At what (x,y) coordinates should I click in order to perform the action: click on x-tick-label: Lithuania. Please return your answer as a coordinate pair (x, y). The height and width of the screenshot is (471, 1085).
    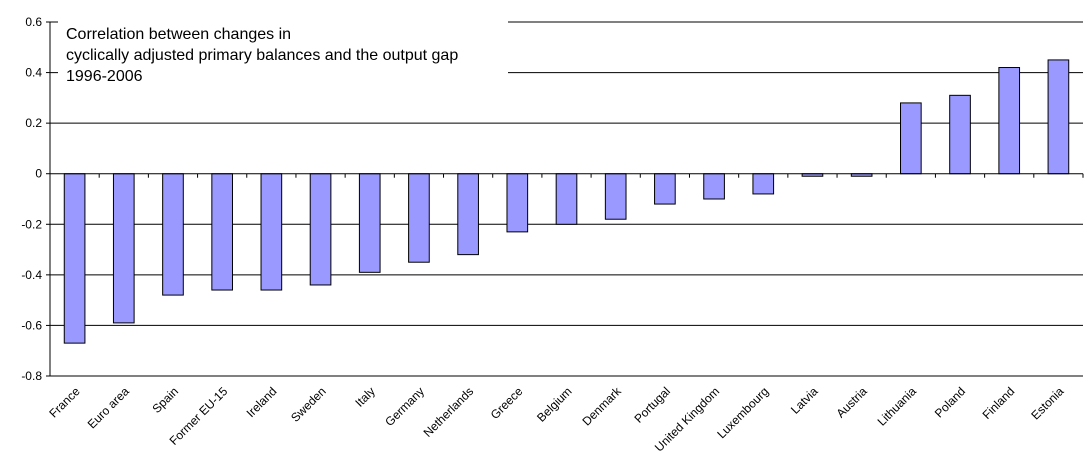
    Looking at the image, I should click on (897, 406).